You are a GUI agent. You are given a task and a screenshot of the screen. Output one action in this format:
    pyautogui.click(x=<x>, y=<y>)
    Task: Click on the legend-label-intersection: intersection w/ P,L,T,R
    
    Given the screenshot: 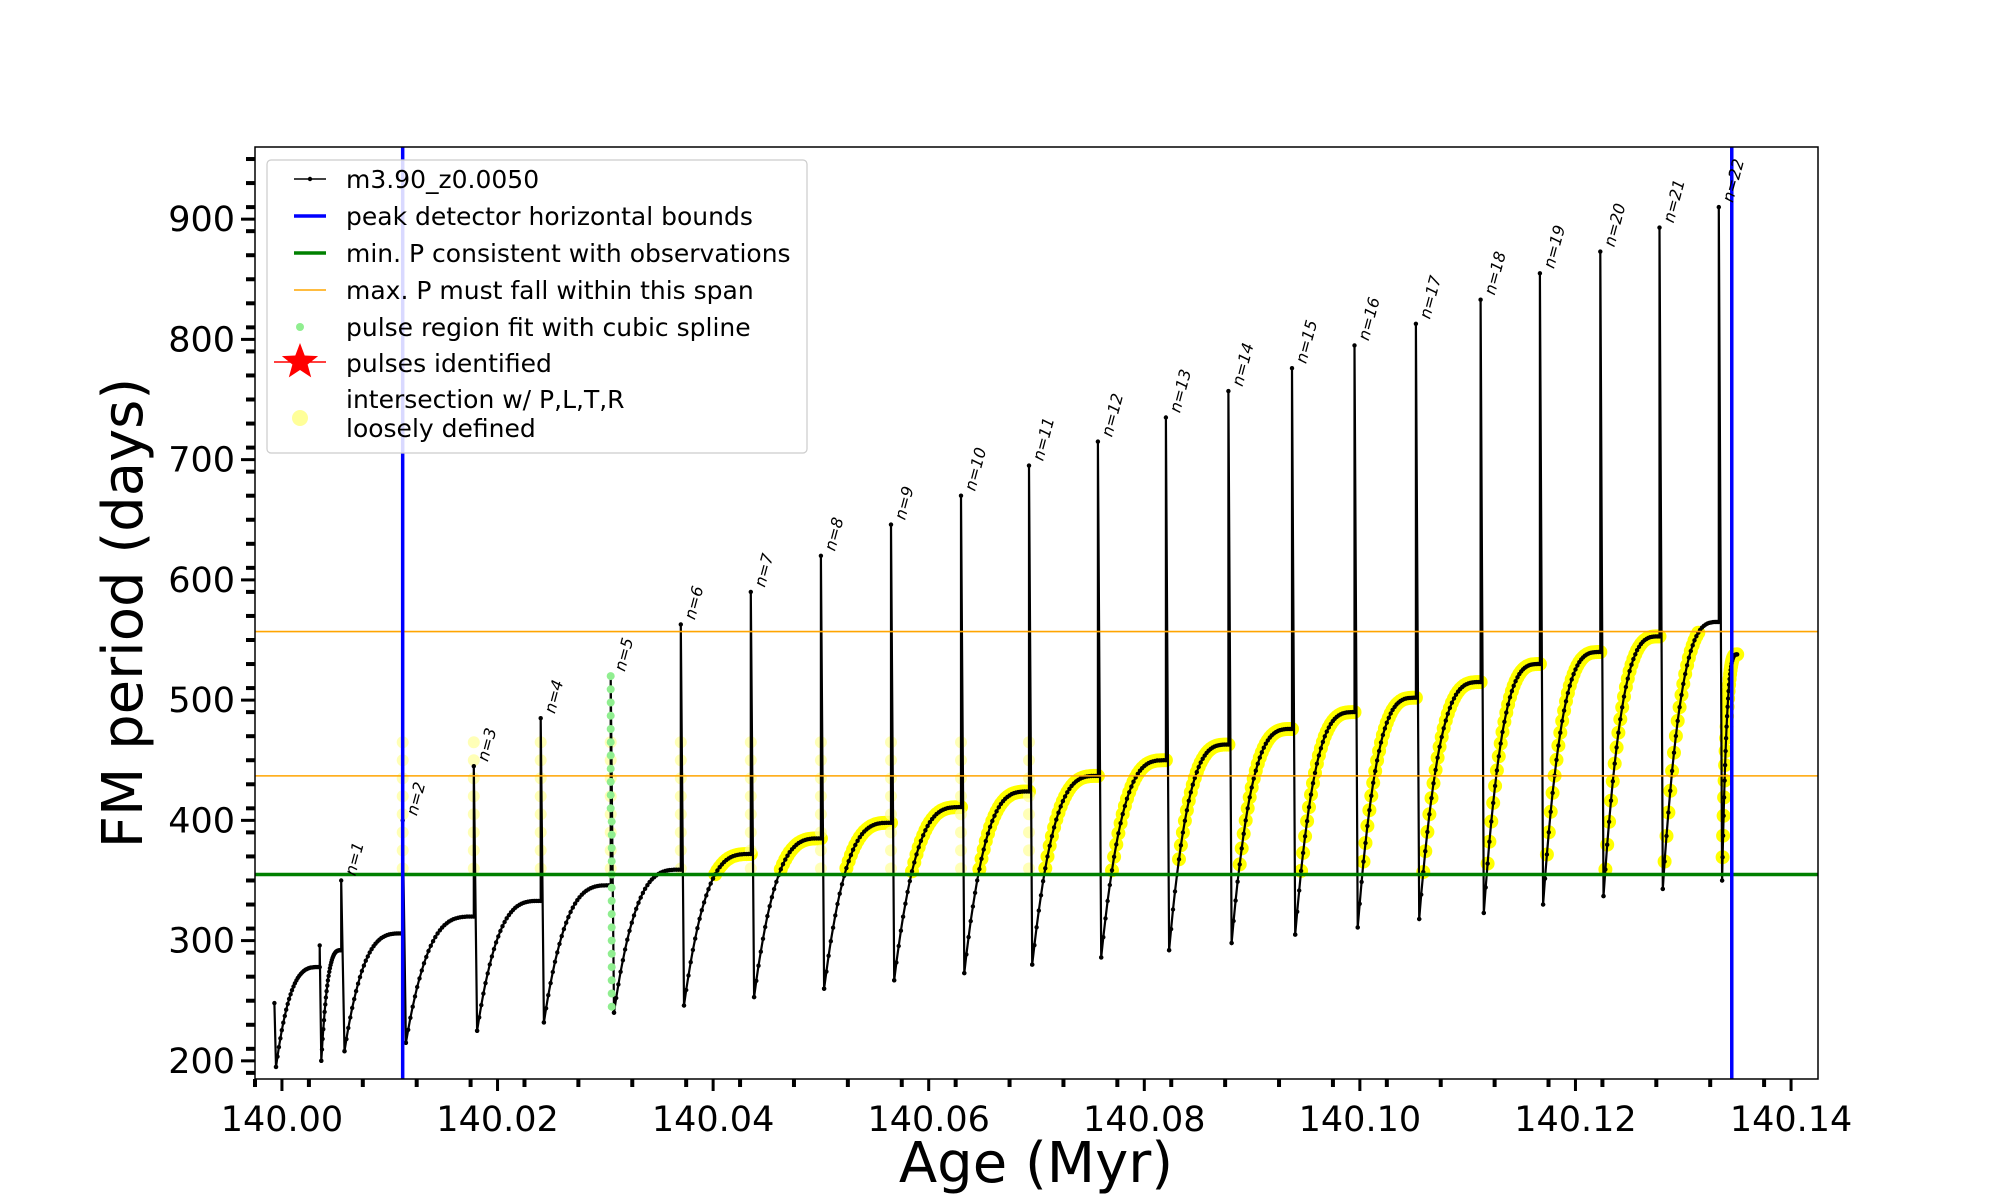 What is the action you would take?
    pyautogui.click(x=485, y=399)
    